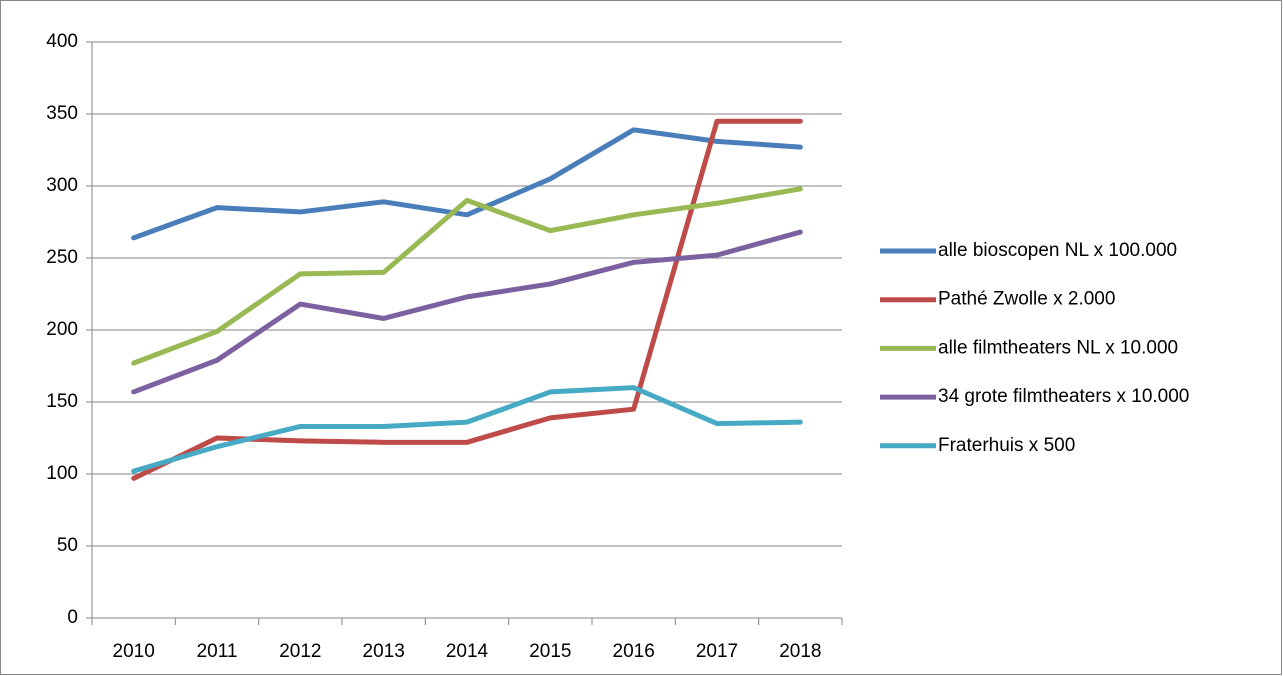 Image resolution: width=1283 pixels, height=676 pixels. Describe the element at coordinates (62, 185) in the screenshot. I see `y-tick-label: 300` at that location.